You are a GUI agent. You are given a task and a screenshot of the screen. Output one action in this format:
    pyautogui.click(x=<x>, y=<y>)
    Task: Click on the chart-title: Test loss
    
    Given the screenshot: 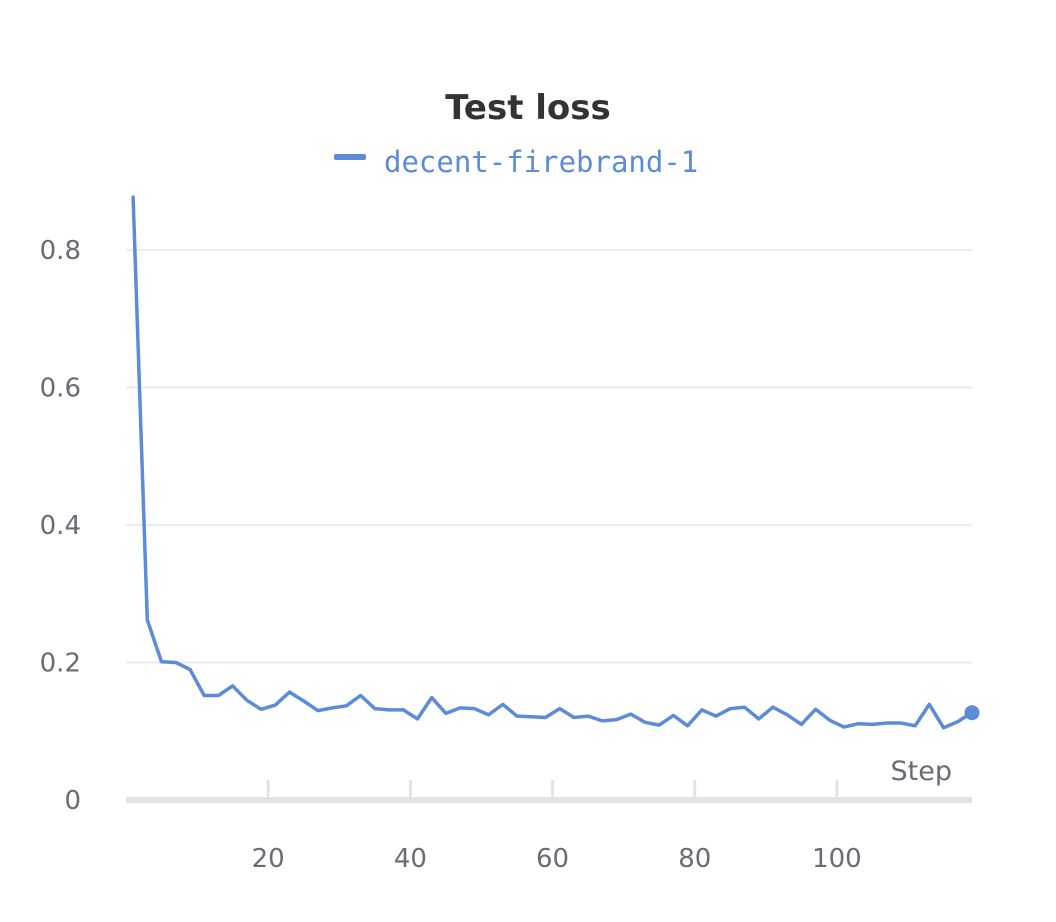 What is the action you would take?
    pyautogui.click(x=528, y=108)
    